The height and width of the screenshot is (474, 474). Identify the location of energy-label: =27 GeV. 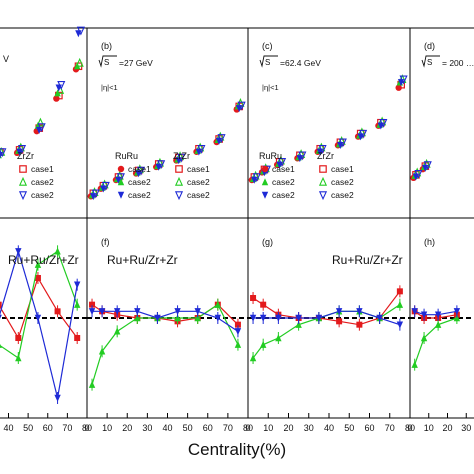
(136, 63).